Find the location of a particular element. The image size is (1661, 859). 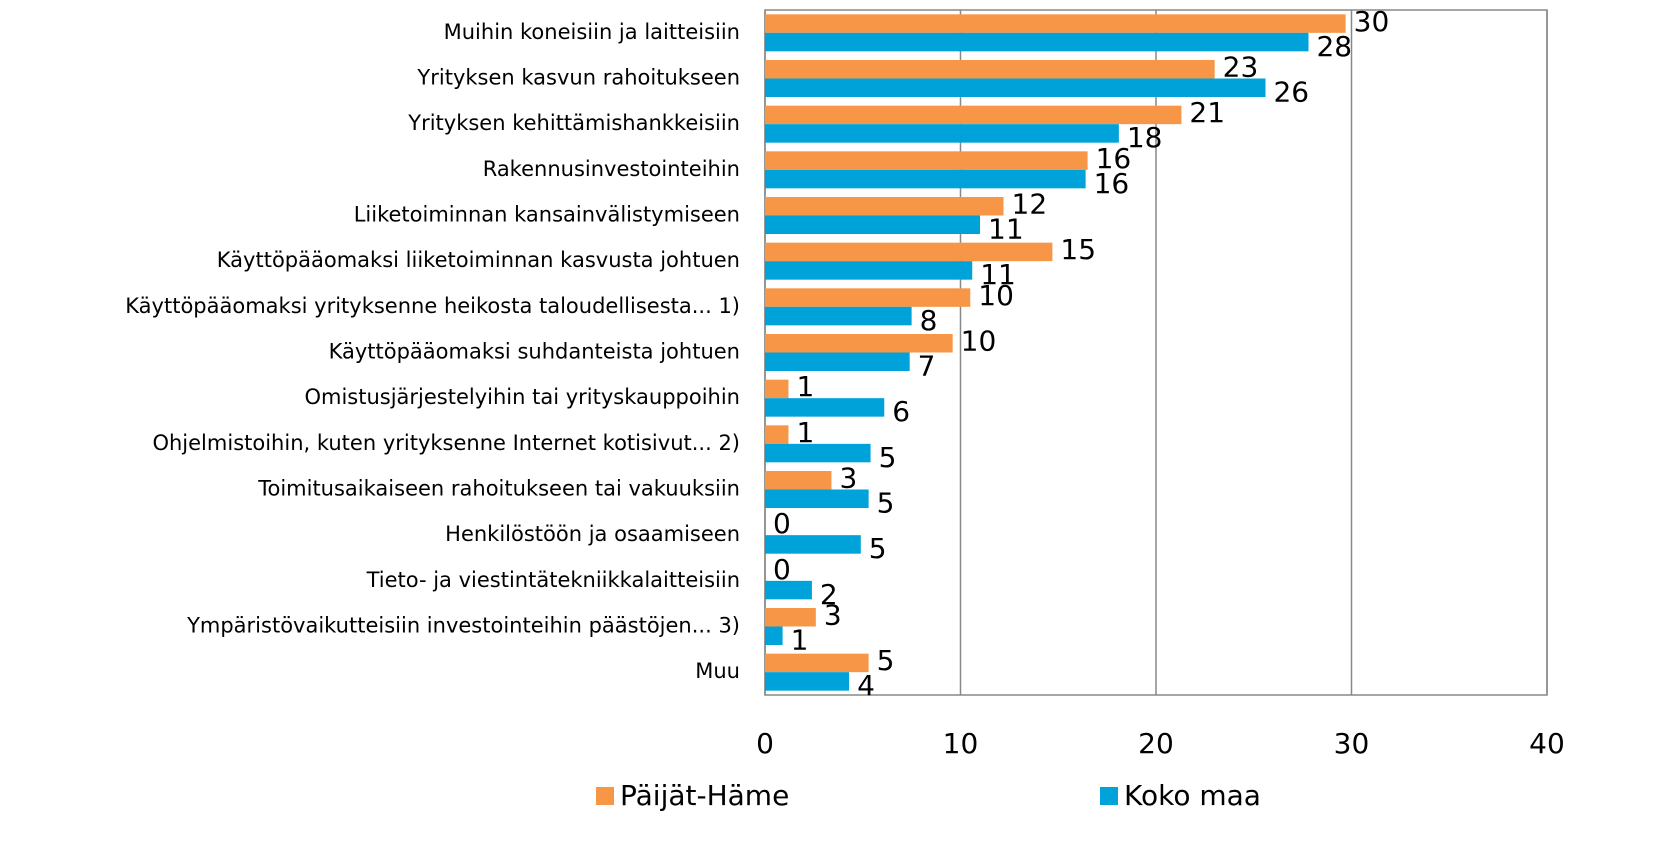

data-label: 30 is located at coordinates (1372, 21).